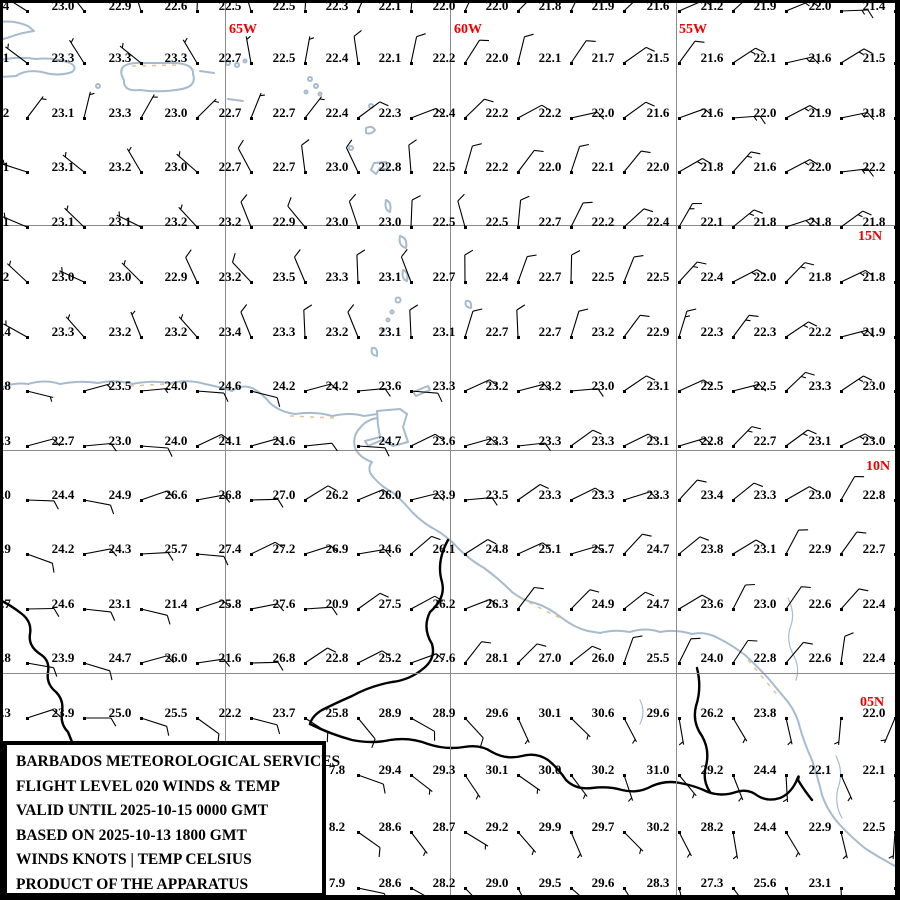 The height and width of the screenshot is (900, 900). I want to click on station-temp: 26.0, so click(390, 494).